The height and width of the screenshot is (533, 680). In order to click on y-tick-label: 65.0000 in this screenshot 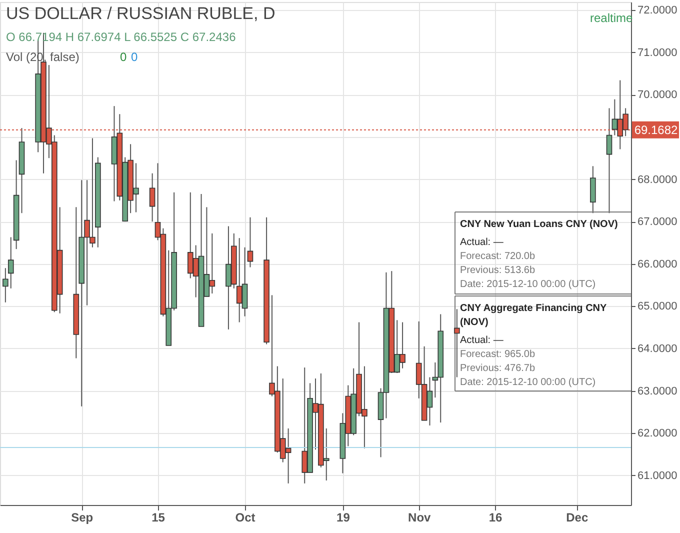, I will do `click(658, 306)`.